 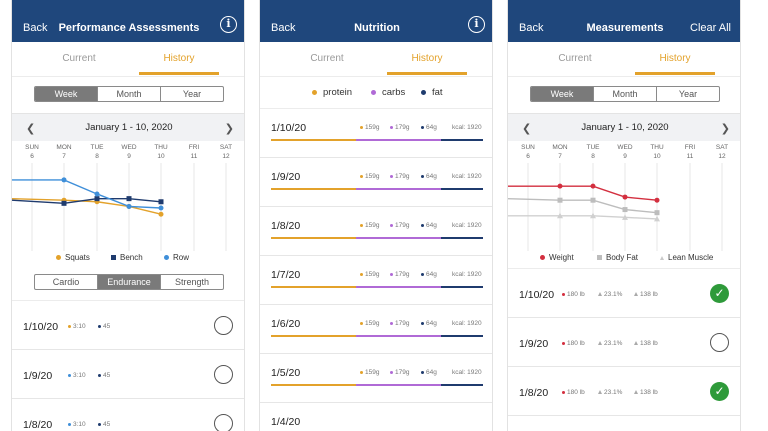 I want to click on list-item: 1/9/20 180 lb 23.1% 138 lb, so click(x=624, y=342).